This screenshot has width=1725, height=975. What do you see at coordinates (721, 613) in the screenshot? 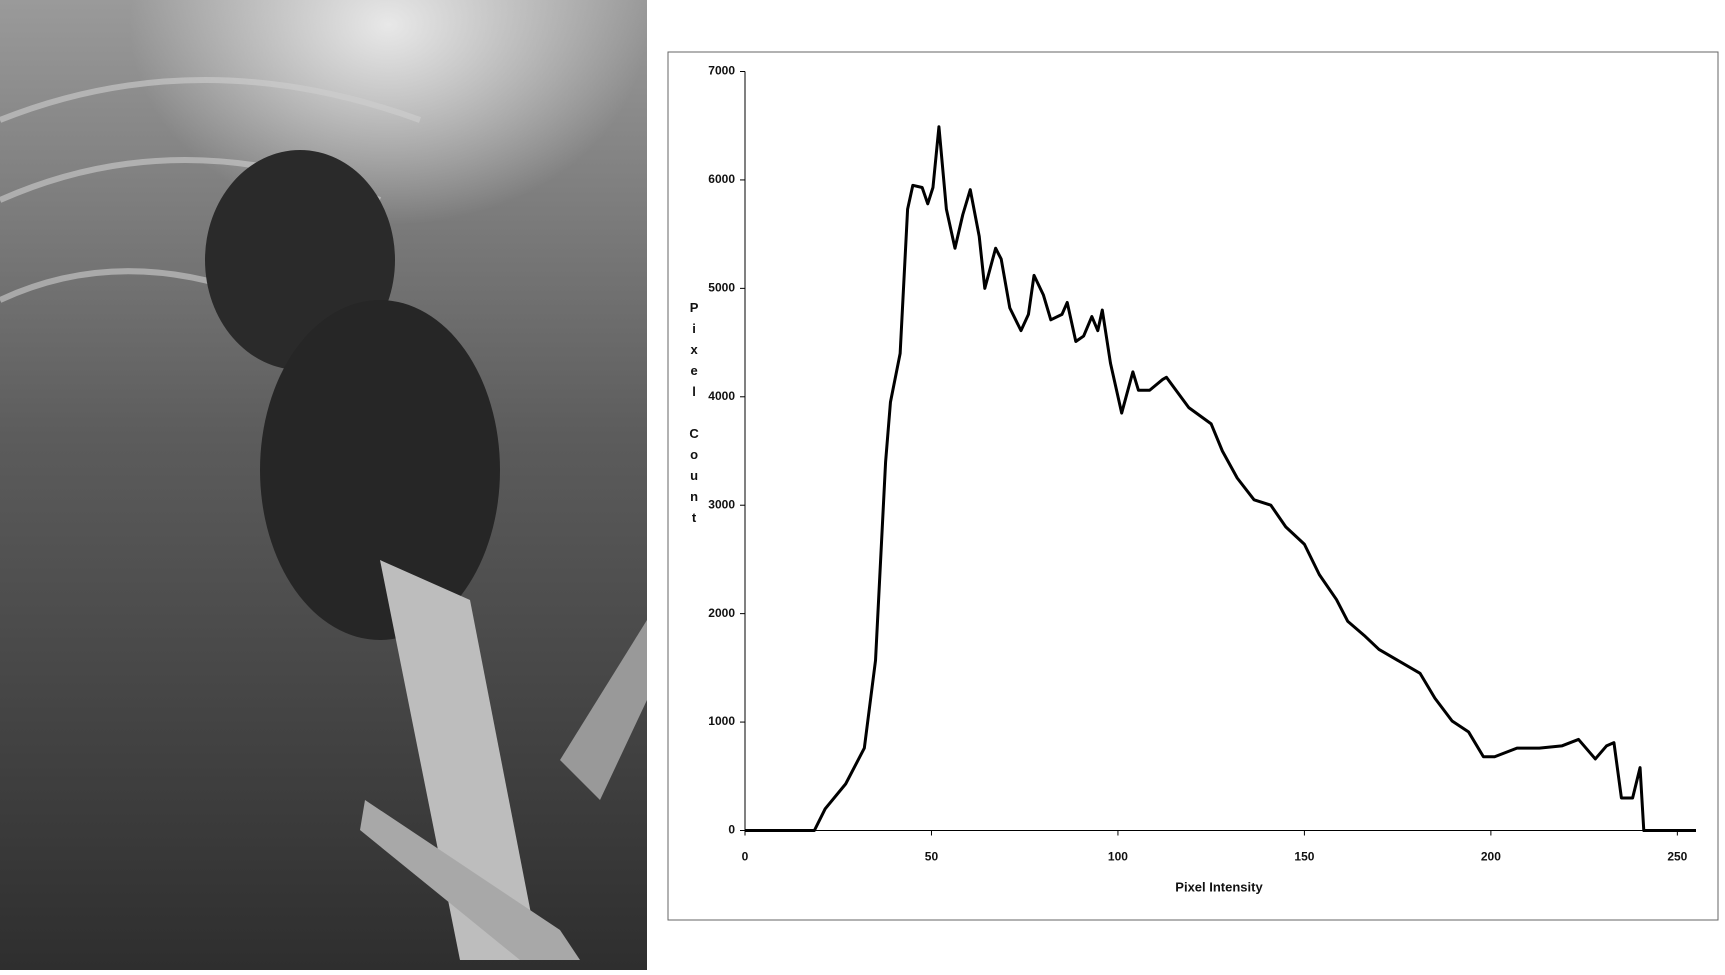
I see `y-tick-label: 2000` at bounding box center [721, 613].